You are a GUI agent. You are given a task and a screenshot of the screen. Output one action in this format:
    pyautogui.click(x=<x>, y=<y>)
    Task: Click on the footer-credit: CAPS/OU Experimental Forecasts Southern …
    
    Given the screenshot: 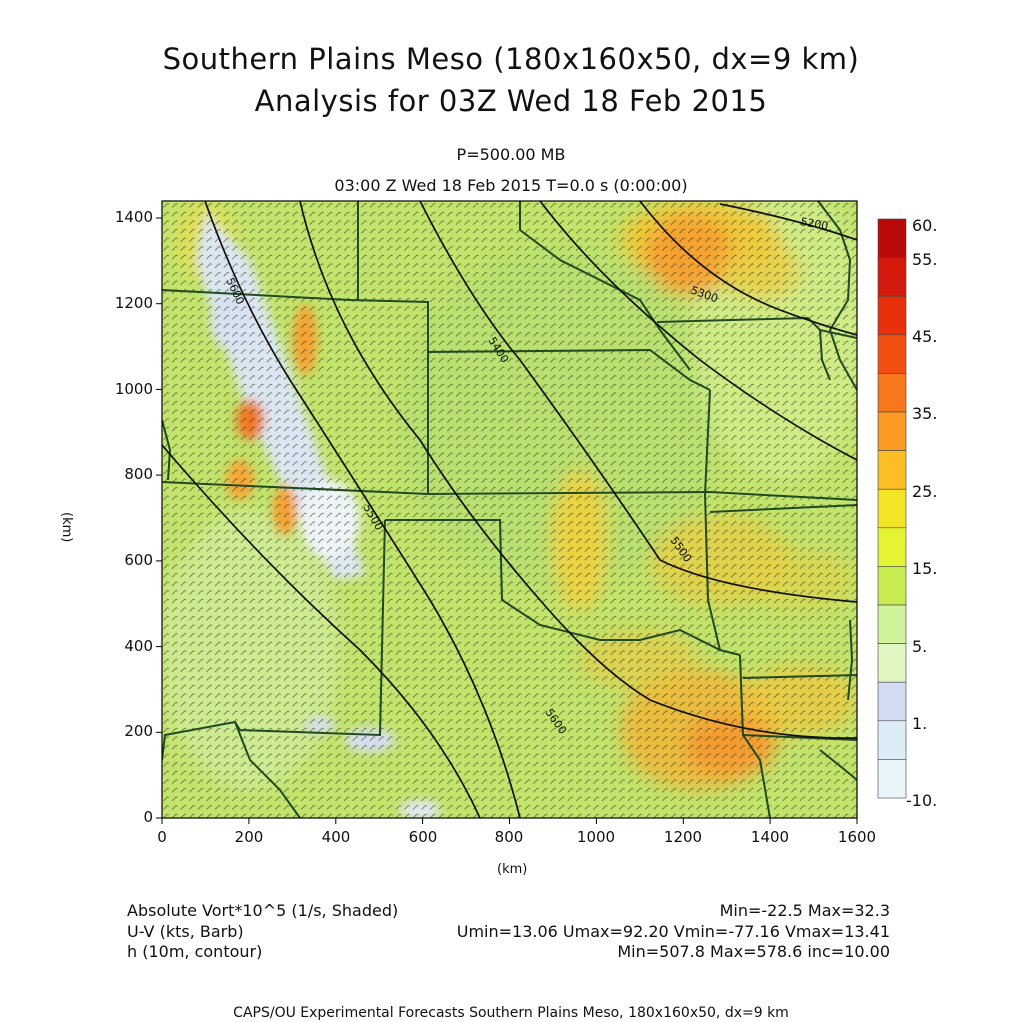 What is the action you would take?
    pyautogui.click(x=511, y=1013)
    